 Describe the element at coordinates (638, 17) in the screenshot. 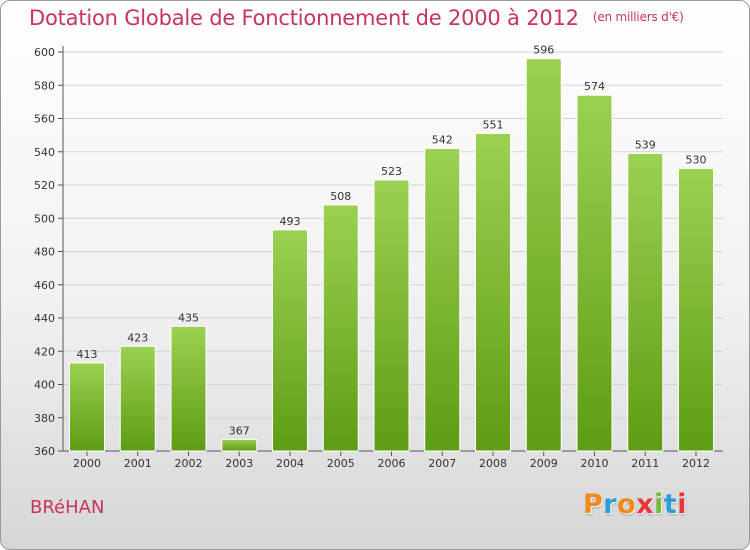

I see `chart-unit-label: (en milliers d'€)` at that location.